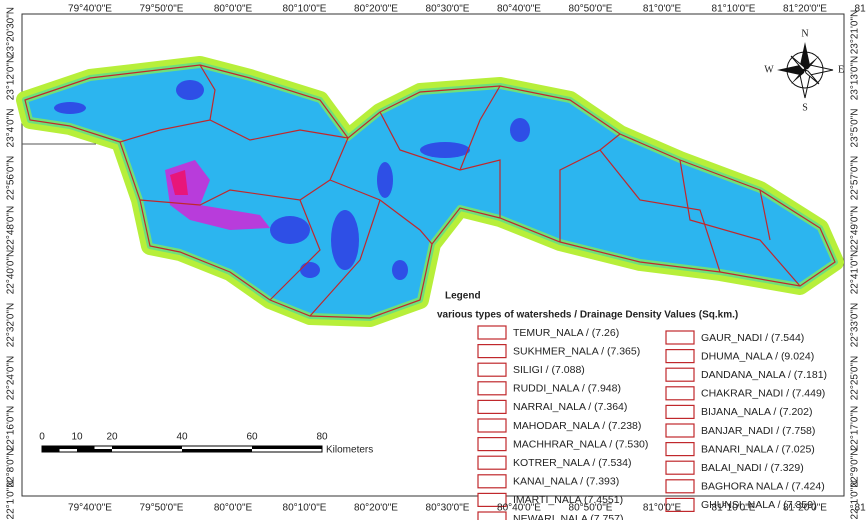 This screenshot has height=520, width=866. What do you see at coordinates (752, 468) in the screenshot?
I see `legend-item: BALAI_NADI / (7.329)` at bounding box center [752, 468].